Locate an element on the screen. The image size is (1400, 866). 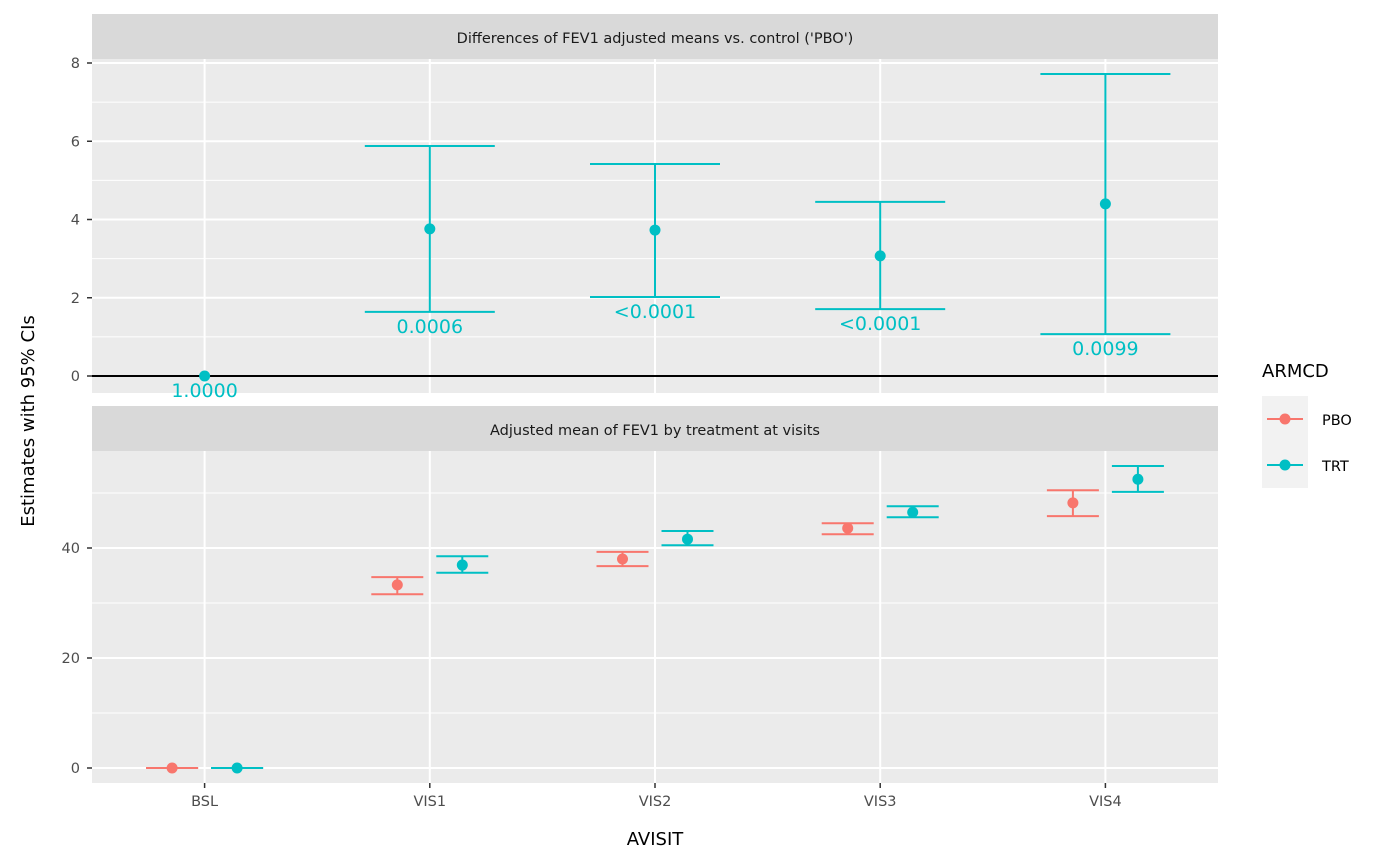
y-tick-label: 2 is located at coordinates (75, 299).